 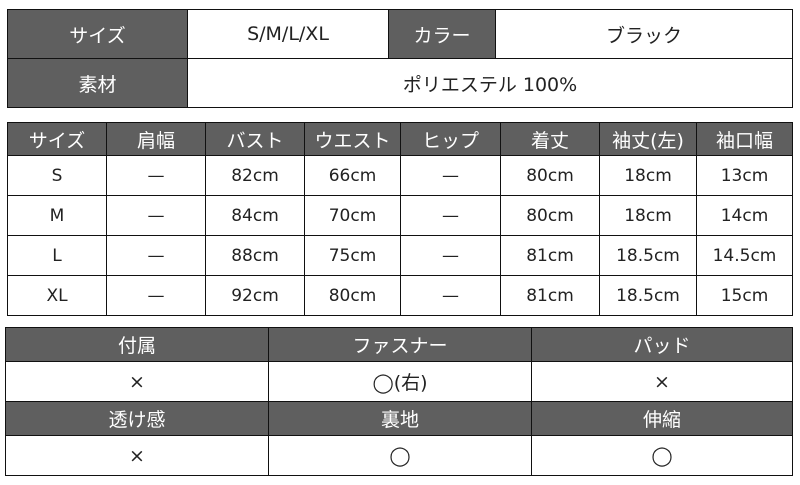 I want to click on table-cell: 70cm, so click(x=352, y=215).